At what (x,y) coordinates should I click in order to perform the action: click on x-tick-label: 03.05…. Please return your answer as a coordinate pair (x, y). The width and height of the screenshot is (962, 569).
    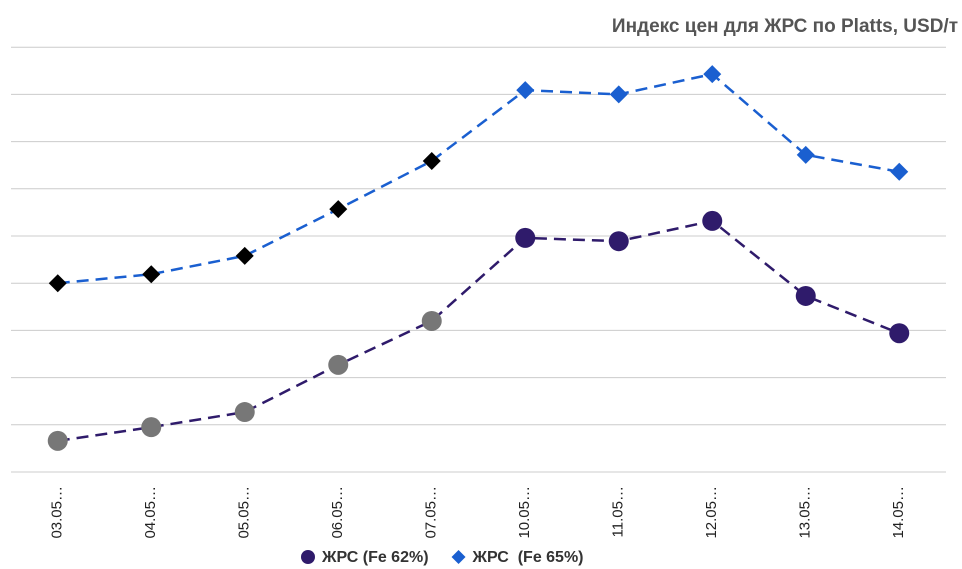
    Looking at the image, I should click on (57, 512).